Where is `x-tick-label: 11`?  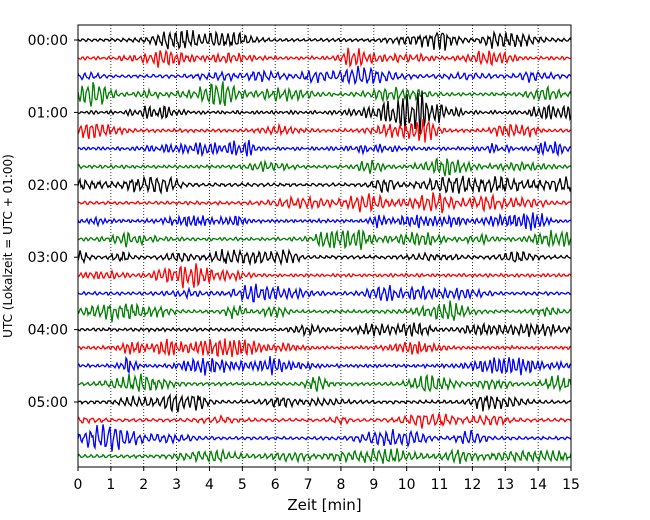
x-tick-label: 11 is located at coordinates (440, 485).